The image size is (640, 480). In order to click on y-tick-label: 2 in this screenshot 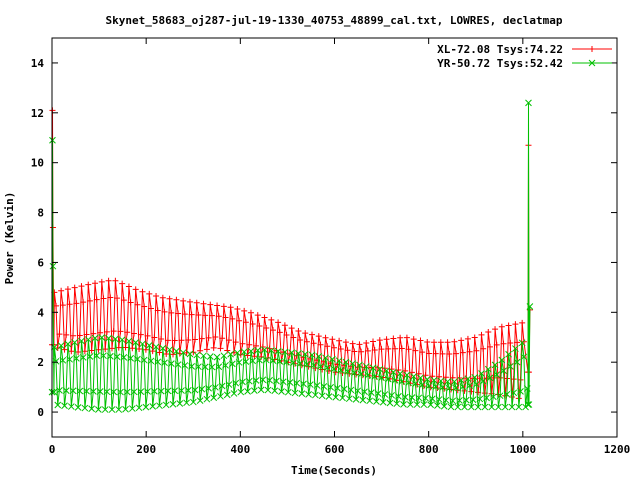, I will do `click(40, 362)`.